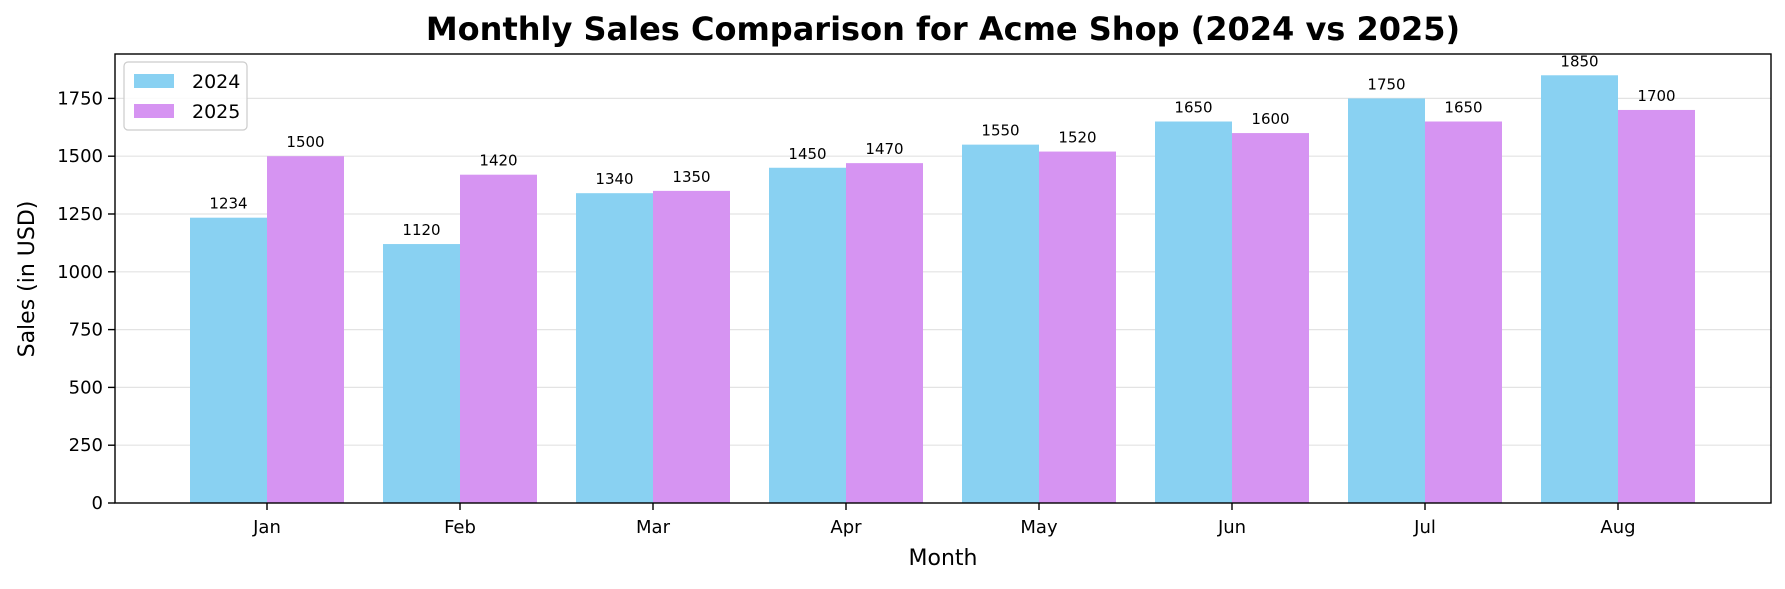 This screenshot has height=589, width=1785. I want to click on data-label: 1340, so click(614, 179).